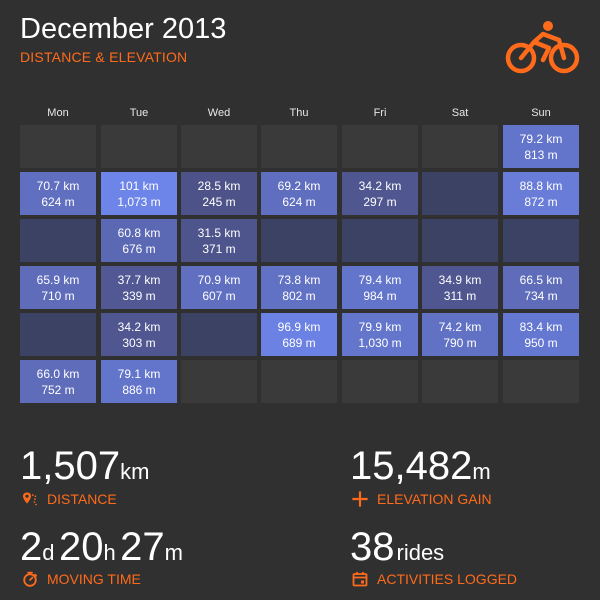  Describe the element at coordinates (219, 232) in the screenshot. I see `day-distance: 31.5 km` at that location.